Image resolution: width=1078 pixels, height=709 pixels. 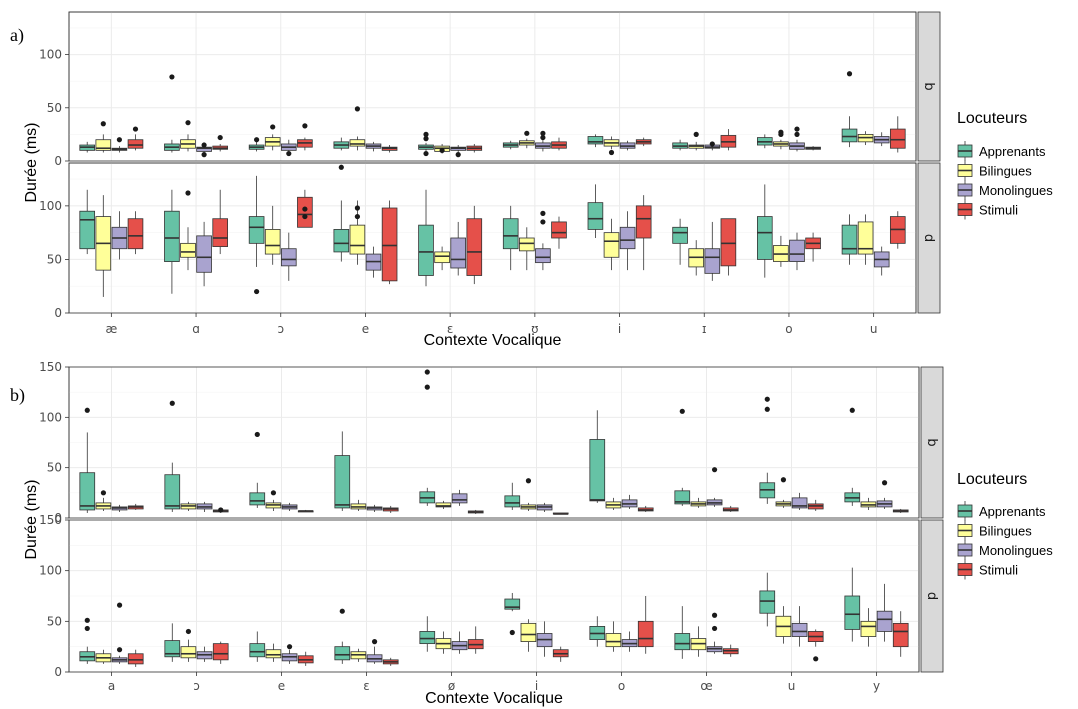 I want to click on box-o-Bilingues, so click(x=613, y=636).